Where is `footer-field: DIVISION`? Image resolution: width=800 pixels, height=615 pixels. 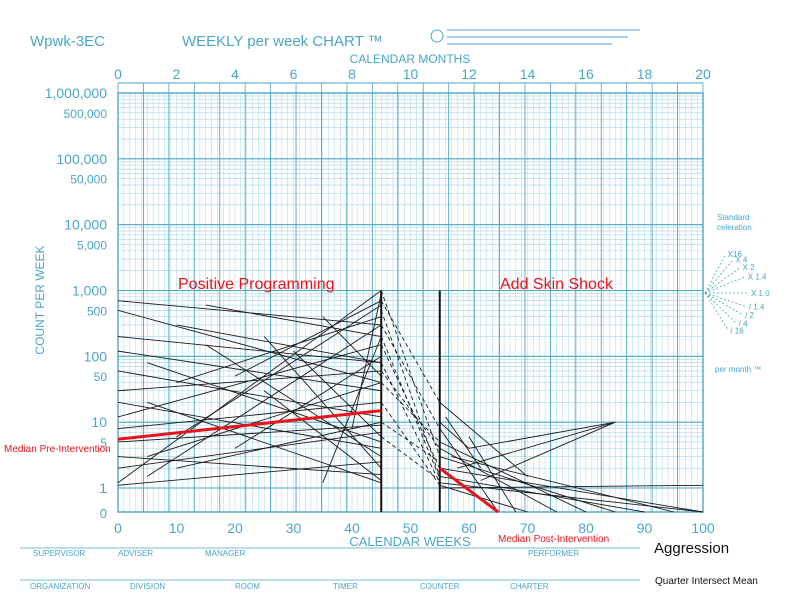
footer-field: DIVISION is located at coordinates (147, 586).